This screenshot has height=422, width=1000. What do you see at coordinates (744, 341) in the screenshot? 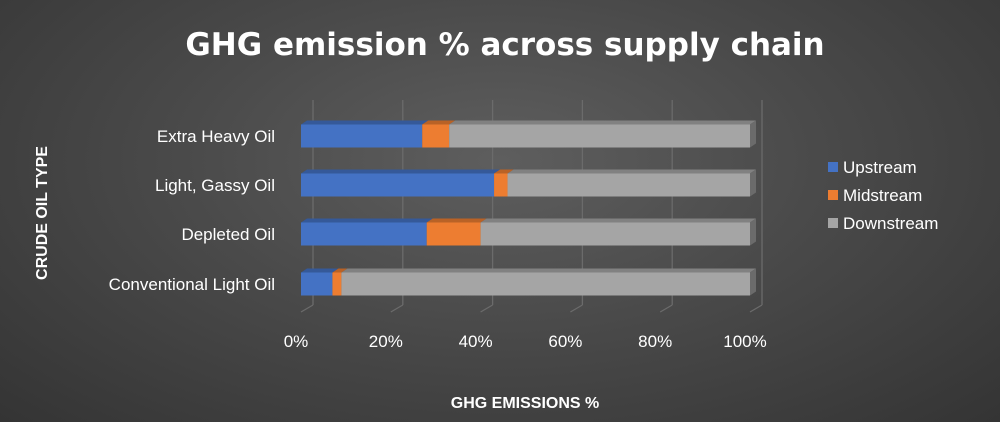
I see `x-tick-label: 100%` at bounding box center [744, 341].